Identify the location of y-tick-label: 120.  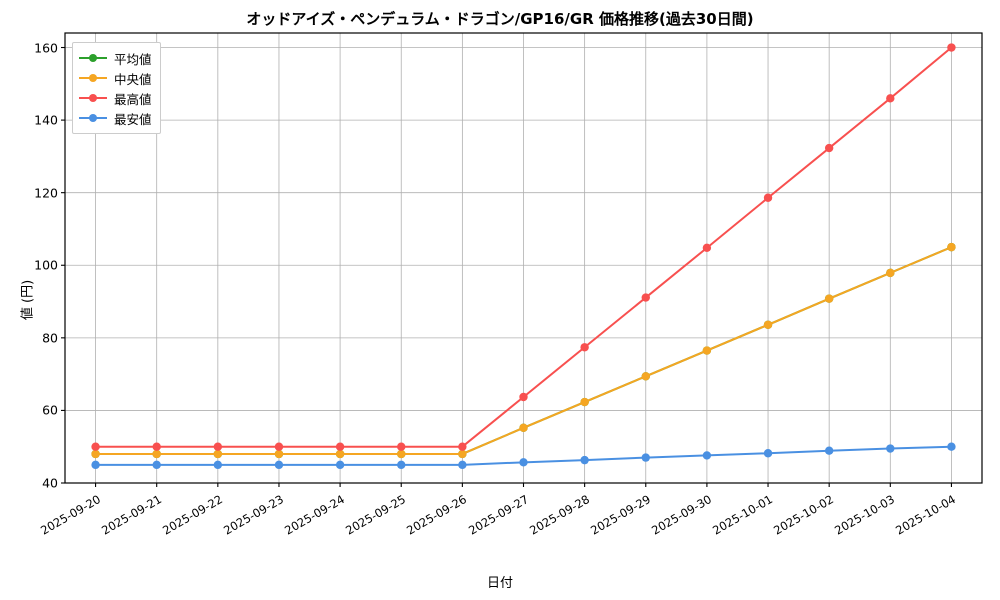
(46, 193).